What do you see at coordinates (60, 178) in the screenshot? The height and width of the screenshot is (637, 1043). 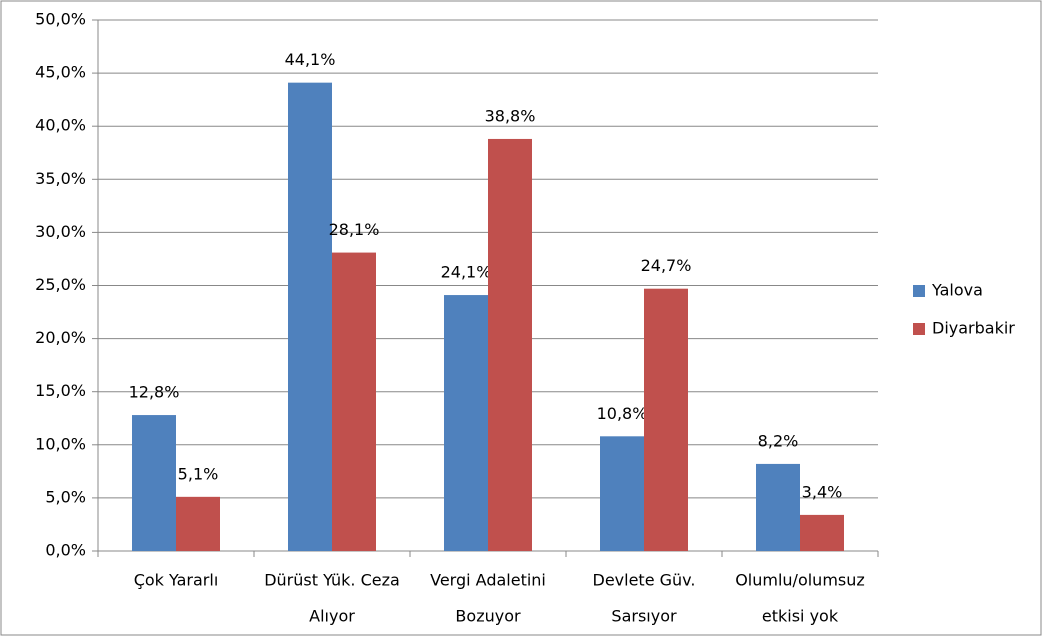 I see `y-tick-label: 35,0%` at bounding box center [60, 178].